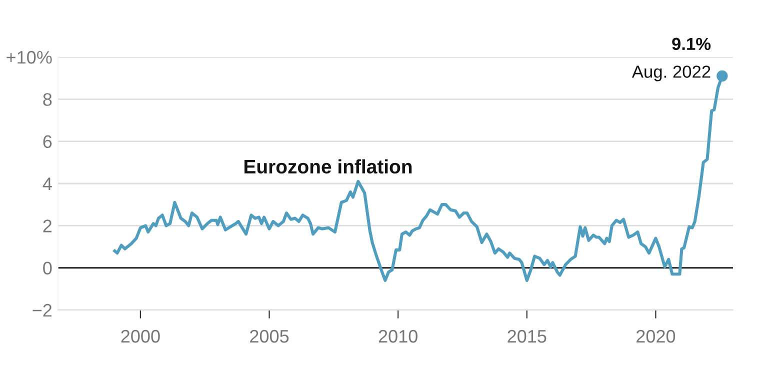 The height and width of the screenshot is (380, 783). Describe the element at coordinates (656, 336) in the screenshot. I see `x-tick-label: 2020` at that location.